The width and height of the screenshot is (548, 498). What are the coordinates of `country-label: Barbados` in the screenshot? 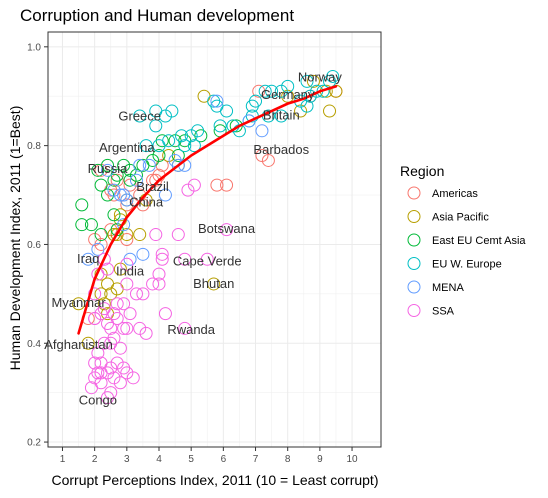 It's located at (281, 149).